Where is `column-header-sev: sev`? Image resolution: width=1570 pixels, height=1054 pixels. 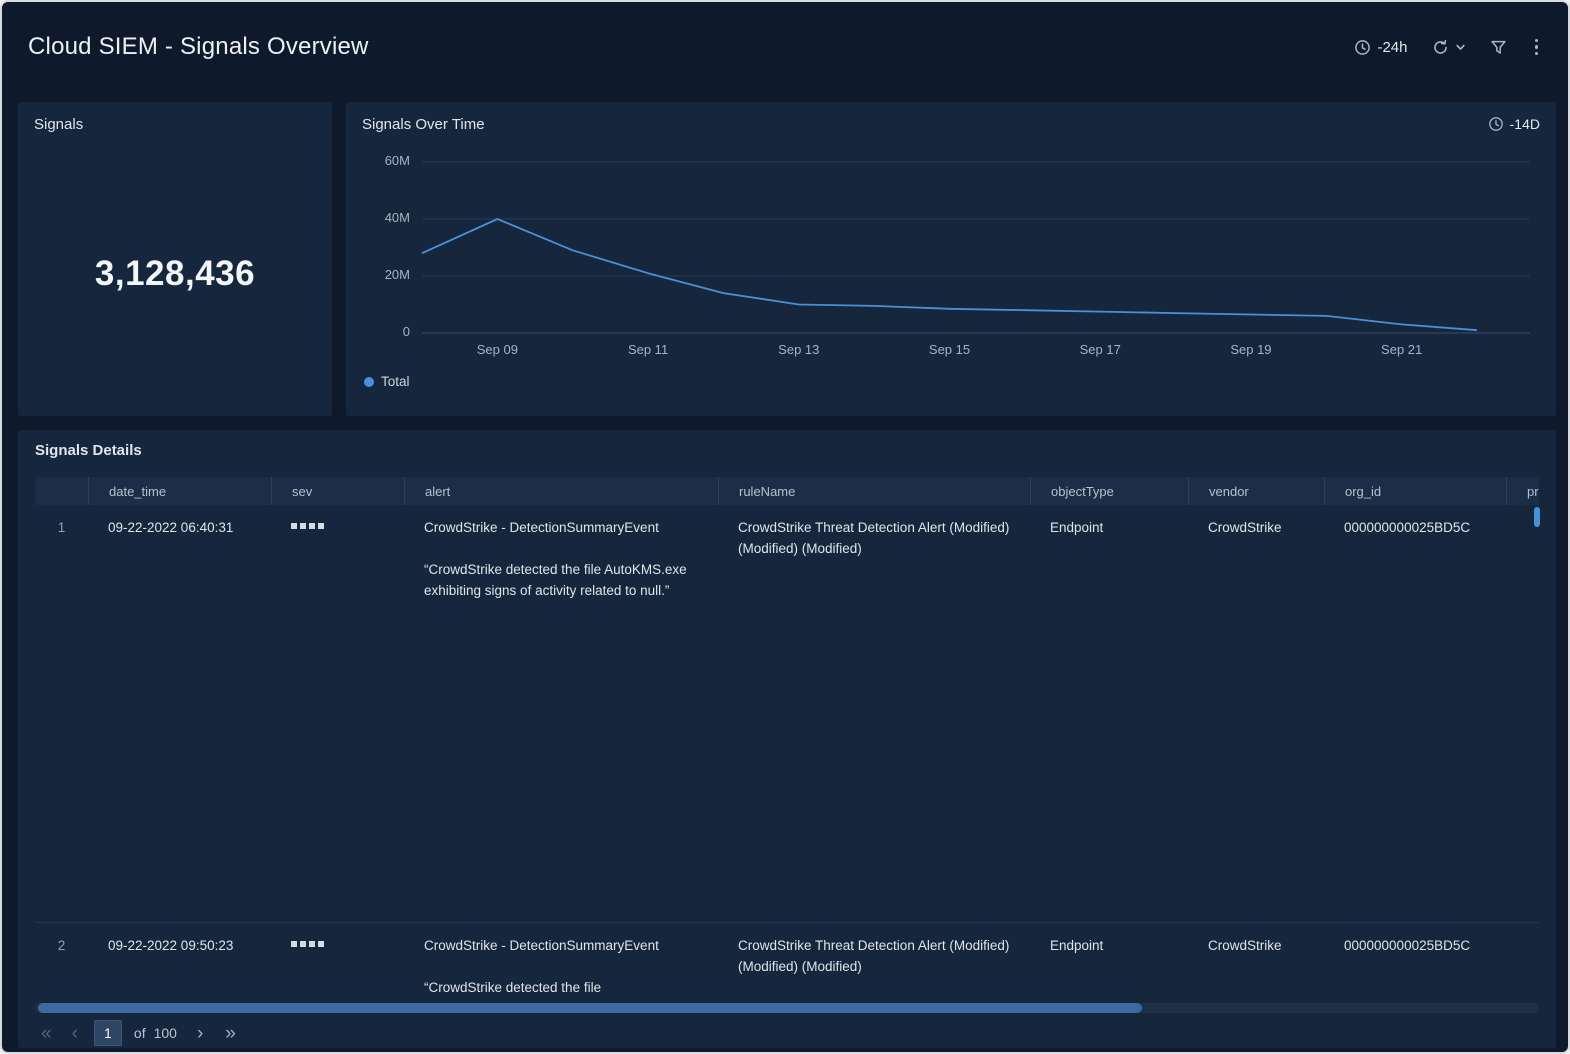
column-header-sev: sev is located at coordinates (337, 491).